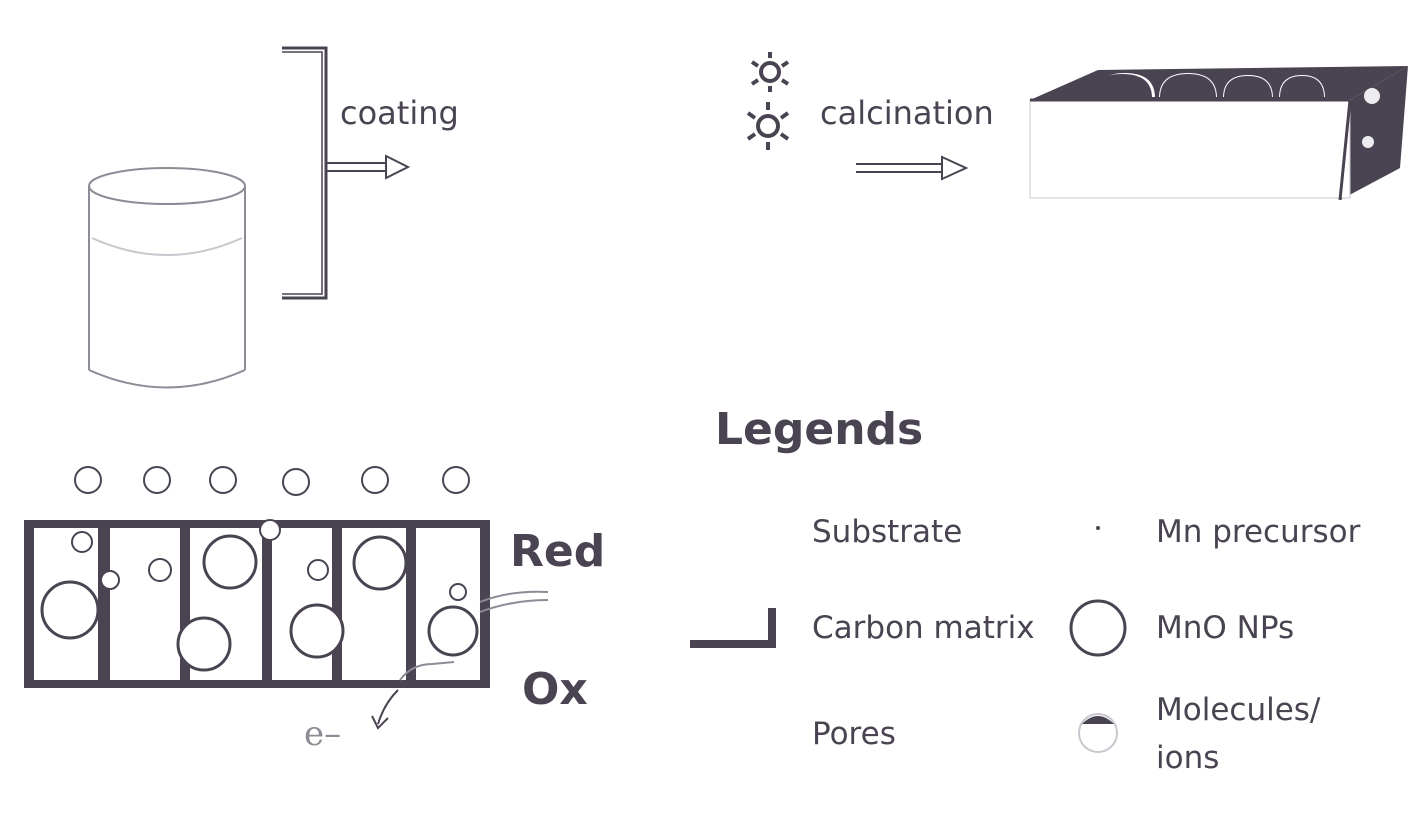  What do you see at coordinates (1188, 758) in the screenshot?
I see `legend-item-ions: ions` at bounding box center [1188, 758].